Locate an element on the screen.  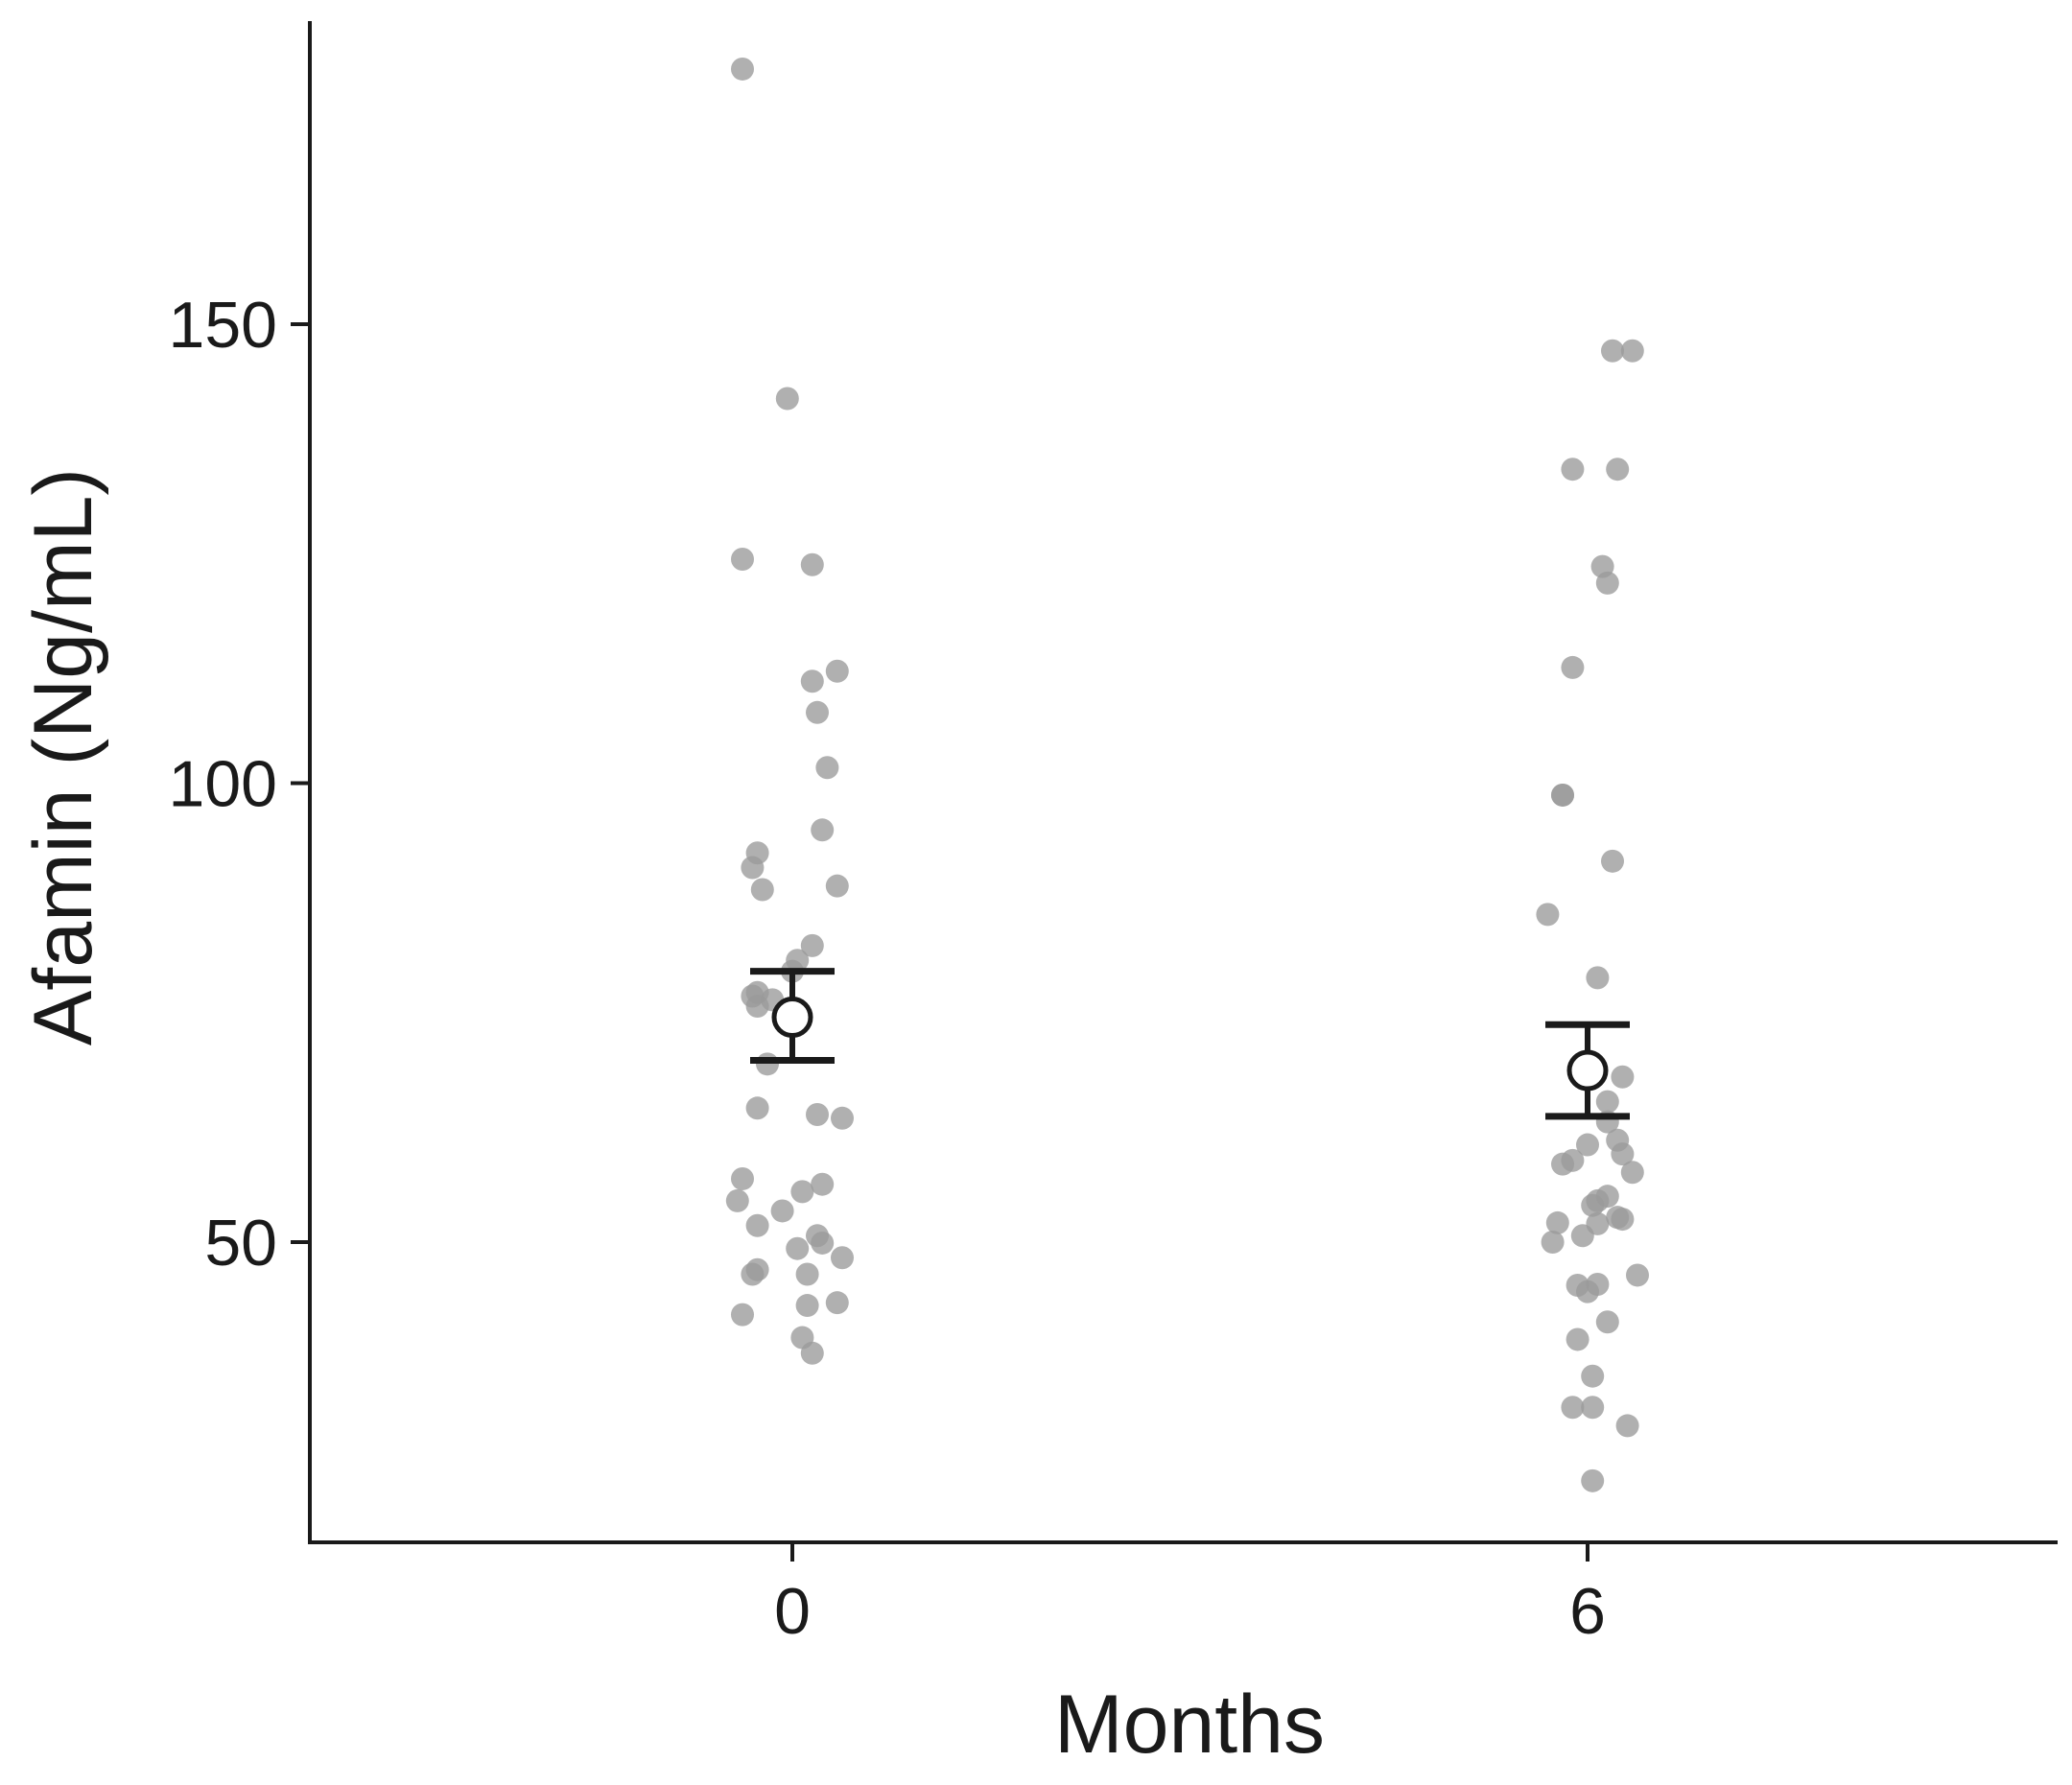
y-axis-title: Afamin (Ng/mL) is located at coordinates (63, 756).